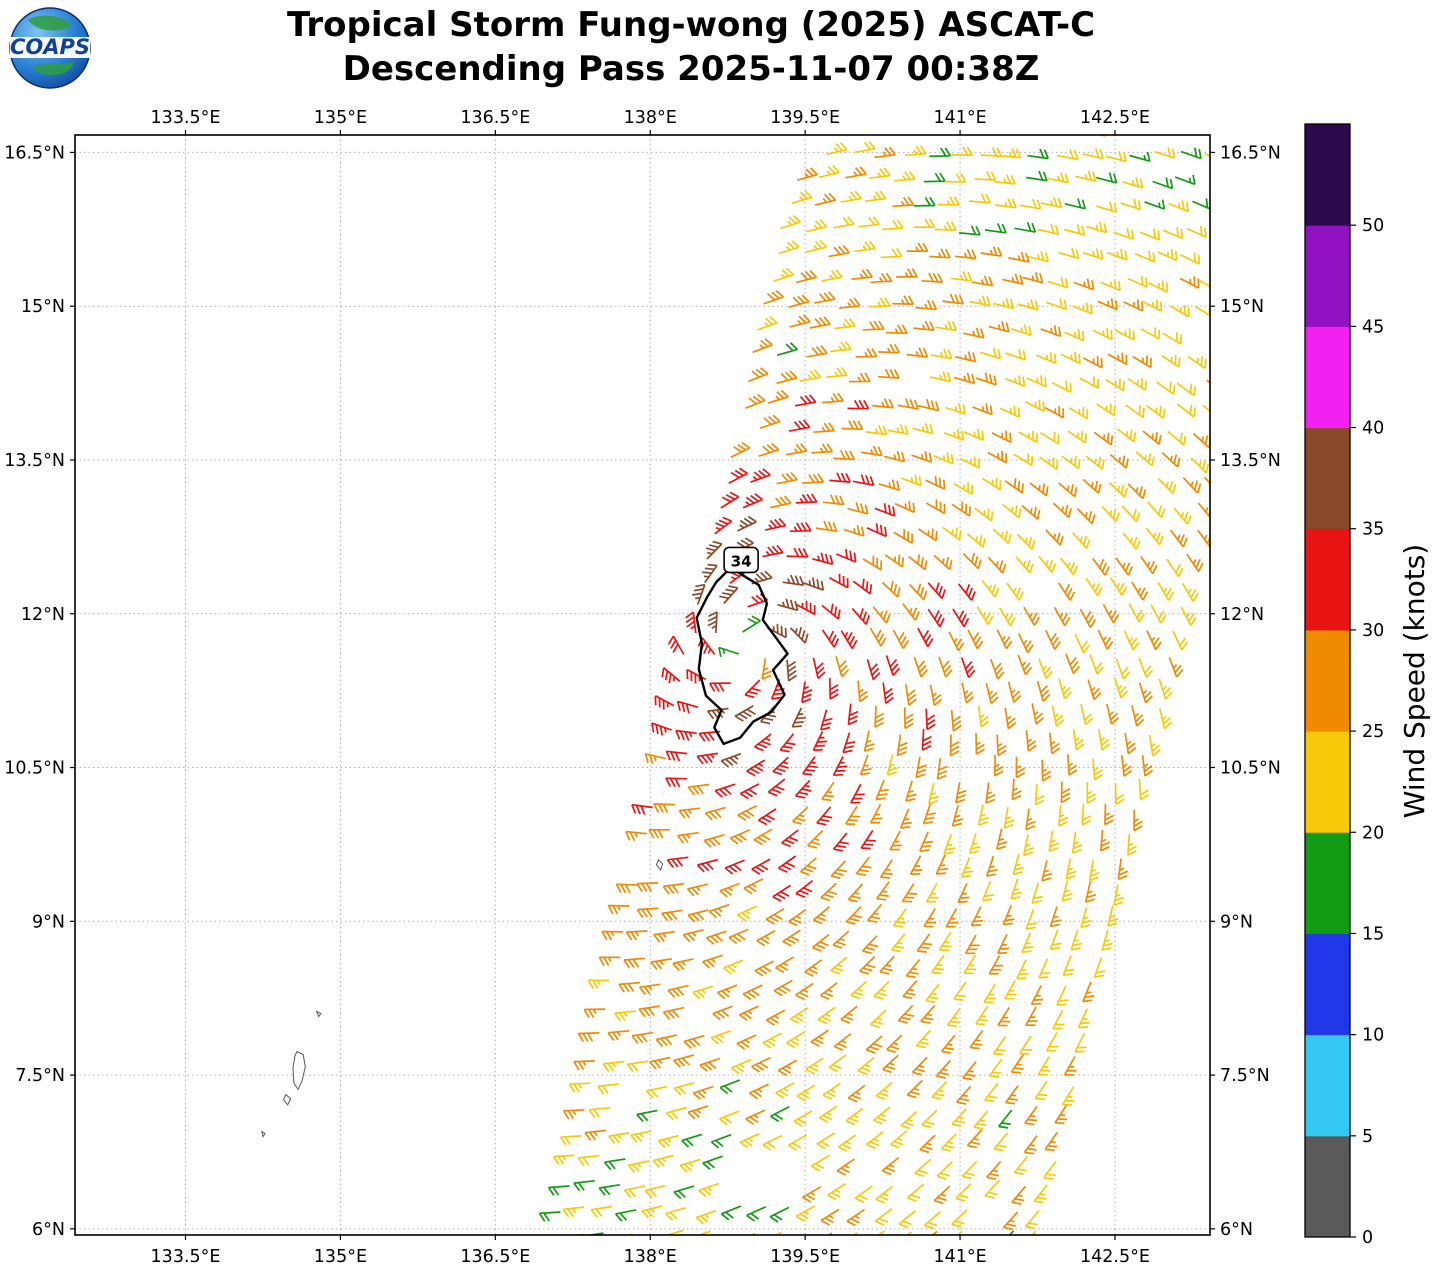  What do you see at coordinates (318, 1014) in the screenshot?
I see `island-kayangel` at bounding box center [318, 1014].